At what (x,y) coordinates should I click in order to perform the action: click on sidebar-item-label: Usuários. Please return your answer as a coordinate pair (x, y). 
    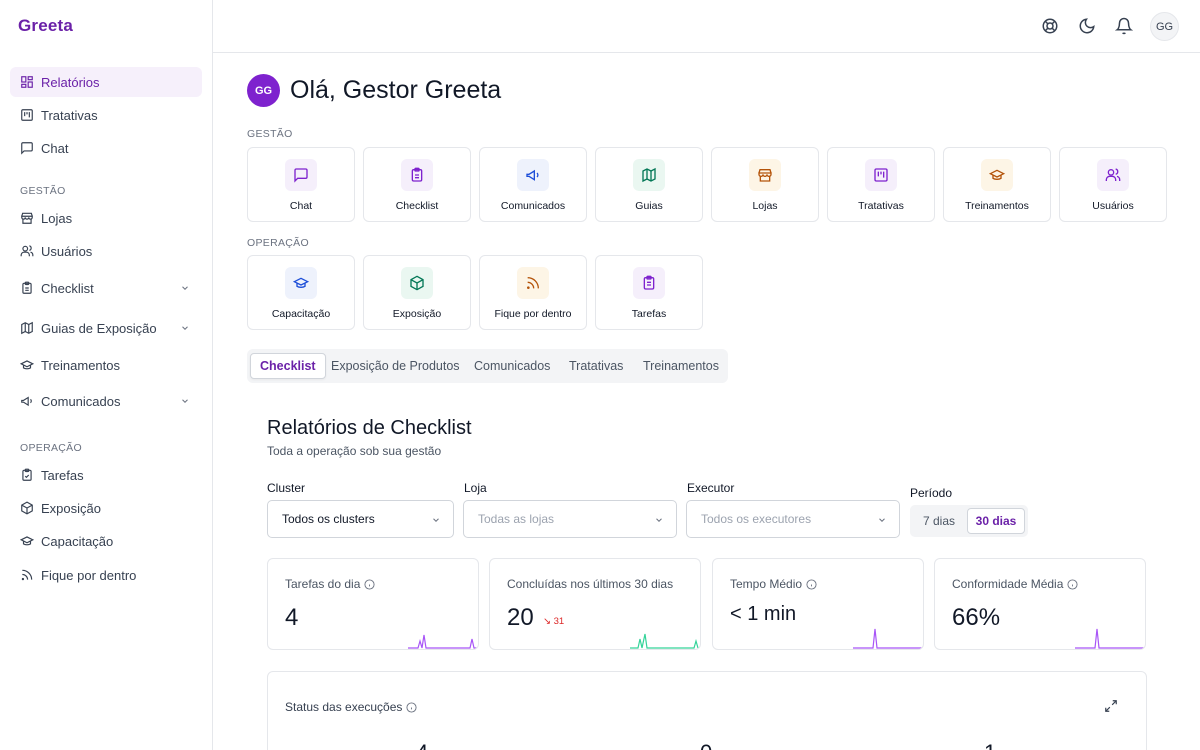
    Looking at the image, I should click on (67, 251).